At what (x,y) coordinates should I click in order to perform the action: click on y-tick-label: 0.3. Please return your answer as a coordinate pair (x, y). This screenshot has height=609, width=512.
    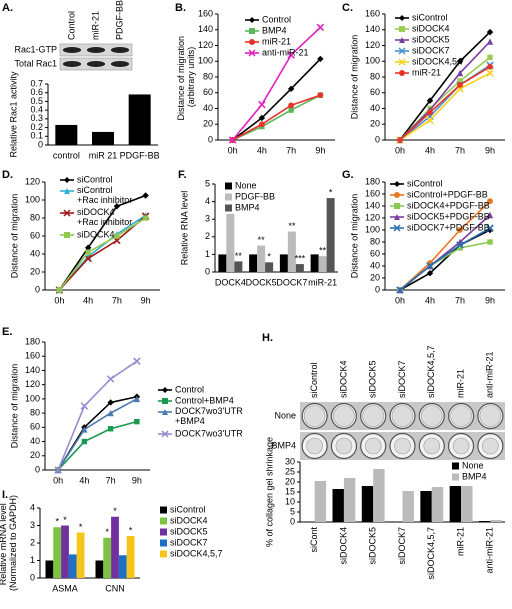
    Looking at the image, I should click on (36, 118).